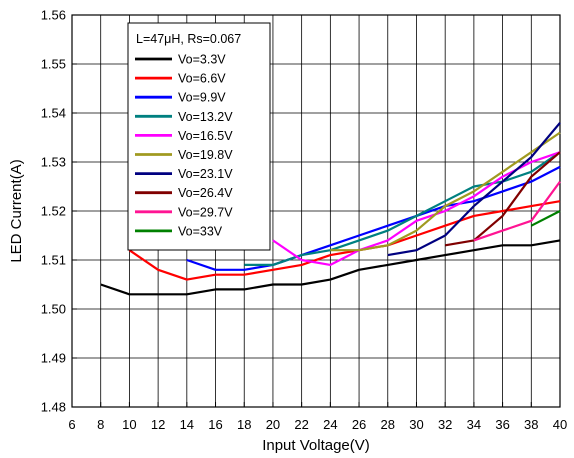  What do you see at coordinates (53, 162) in the screenshot?
I see `y-tick-label: 1.53` at bounding box center [53, 162].